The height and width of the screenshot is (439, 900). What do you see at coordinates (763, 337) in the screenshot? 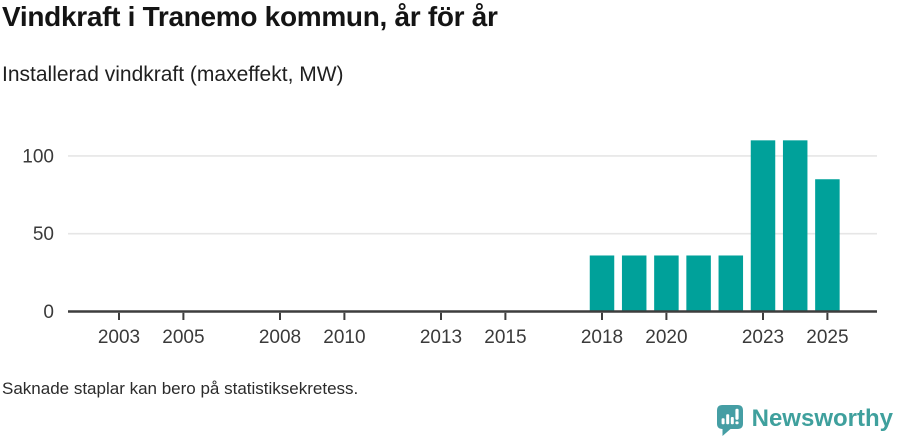
I see `x-tick-label-2023: 2023` at bounding box center [763, 337].